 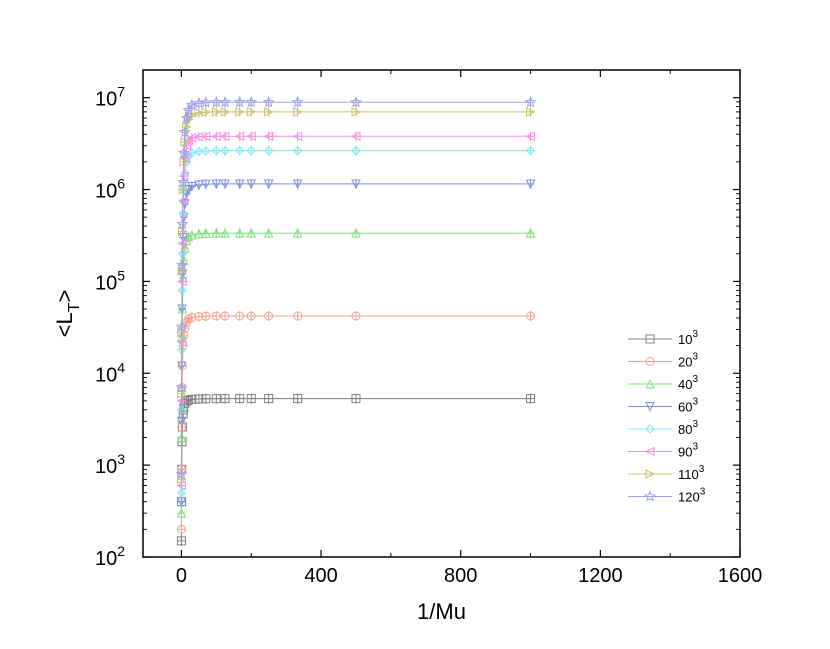 I want to click on series-line, so click(x=355, y=469).